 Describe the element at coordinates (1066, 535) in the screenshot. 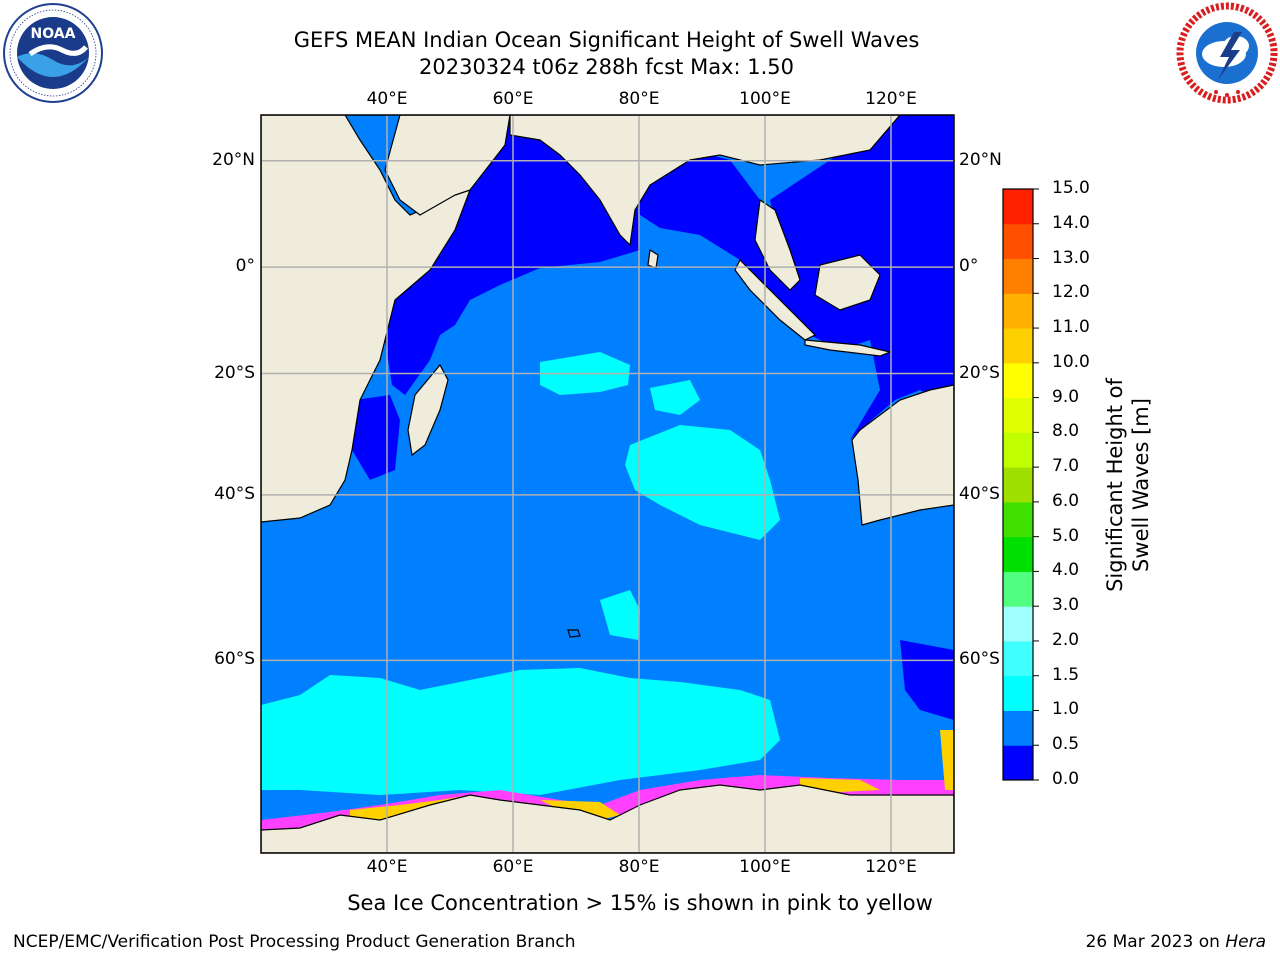

I see `colorbar-level-label: 5.0` at that location.